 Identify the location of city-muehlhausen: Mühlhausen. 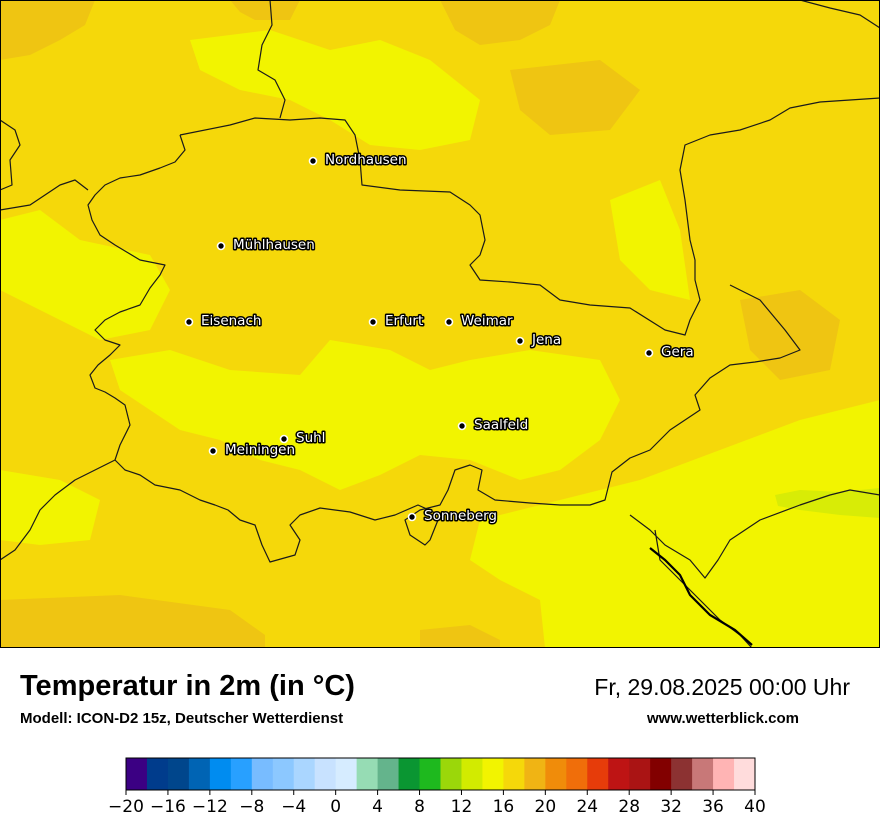
(266, 245).